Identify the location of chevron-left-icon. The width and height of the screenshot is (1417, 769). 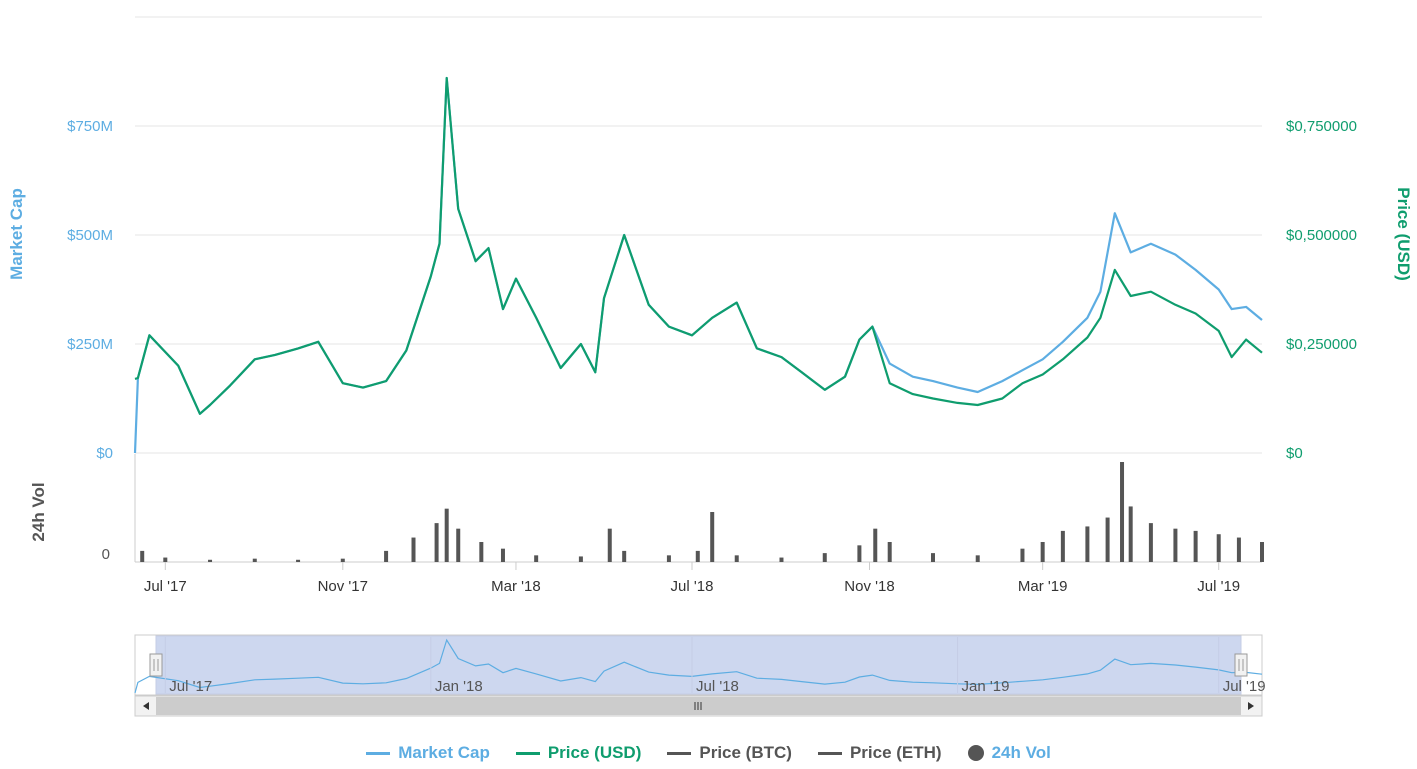
(146, 706).